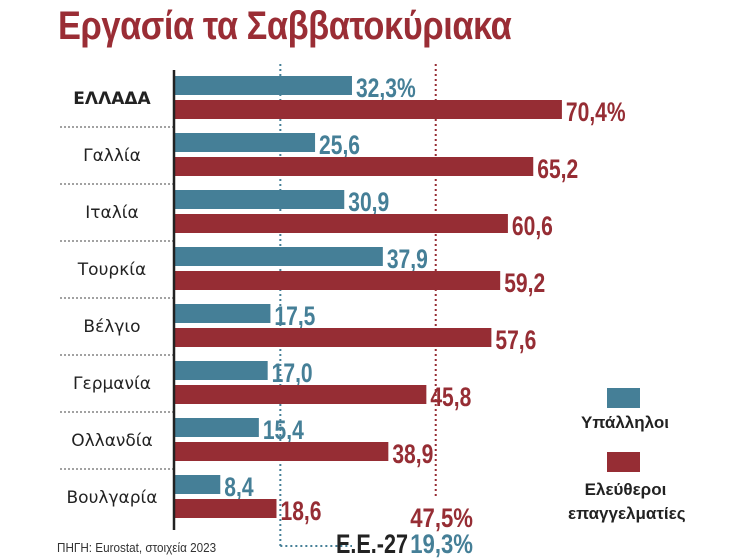  What do you see at coordinates (407, 260) in the screenshot?
I see `value-label-employees: 37,9` at bounding box center [407, 260].